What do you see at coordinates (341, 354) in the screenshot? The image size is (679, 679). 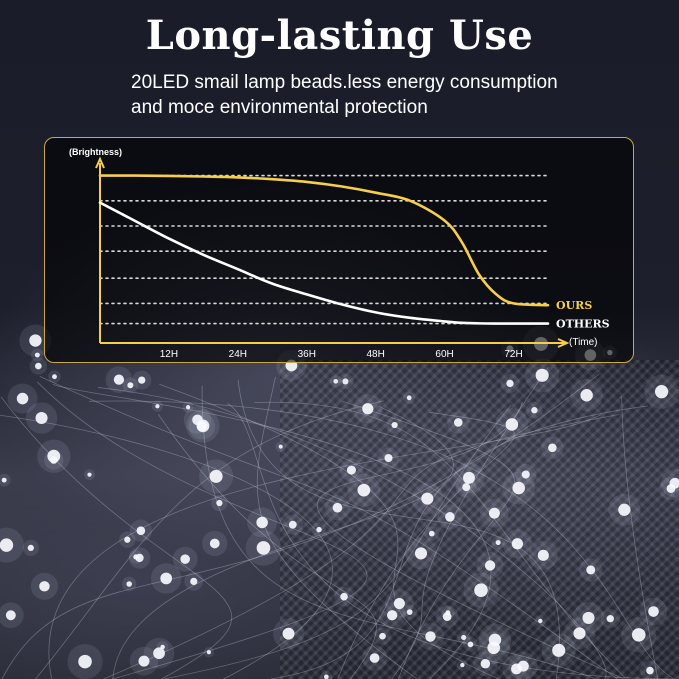 I see `x-tick-labels: 12H 24H 36H 48H 60H 72H` at bounding box center [341, 354].